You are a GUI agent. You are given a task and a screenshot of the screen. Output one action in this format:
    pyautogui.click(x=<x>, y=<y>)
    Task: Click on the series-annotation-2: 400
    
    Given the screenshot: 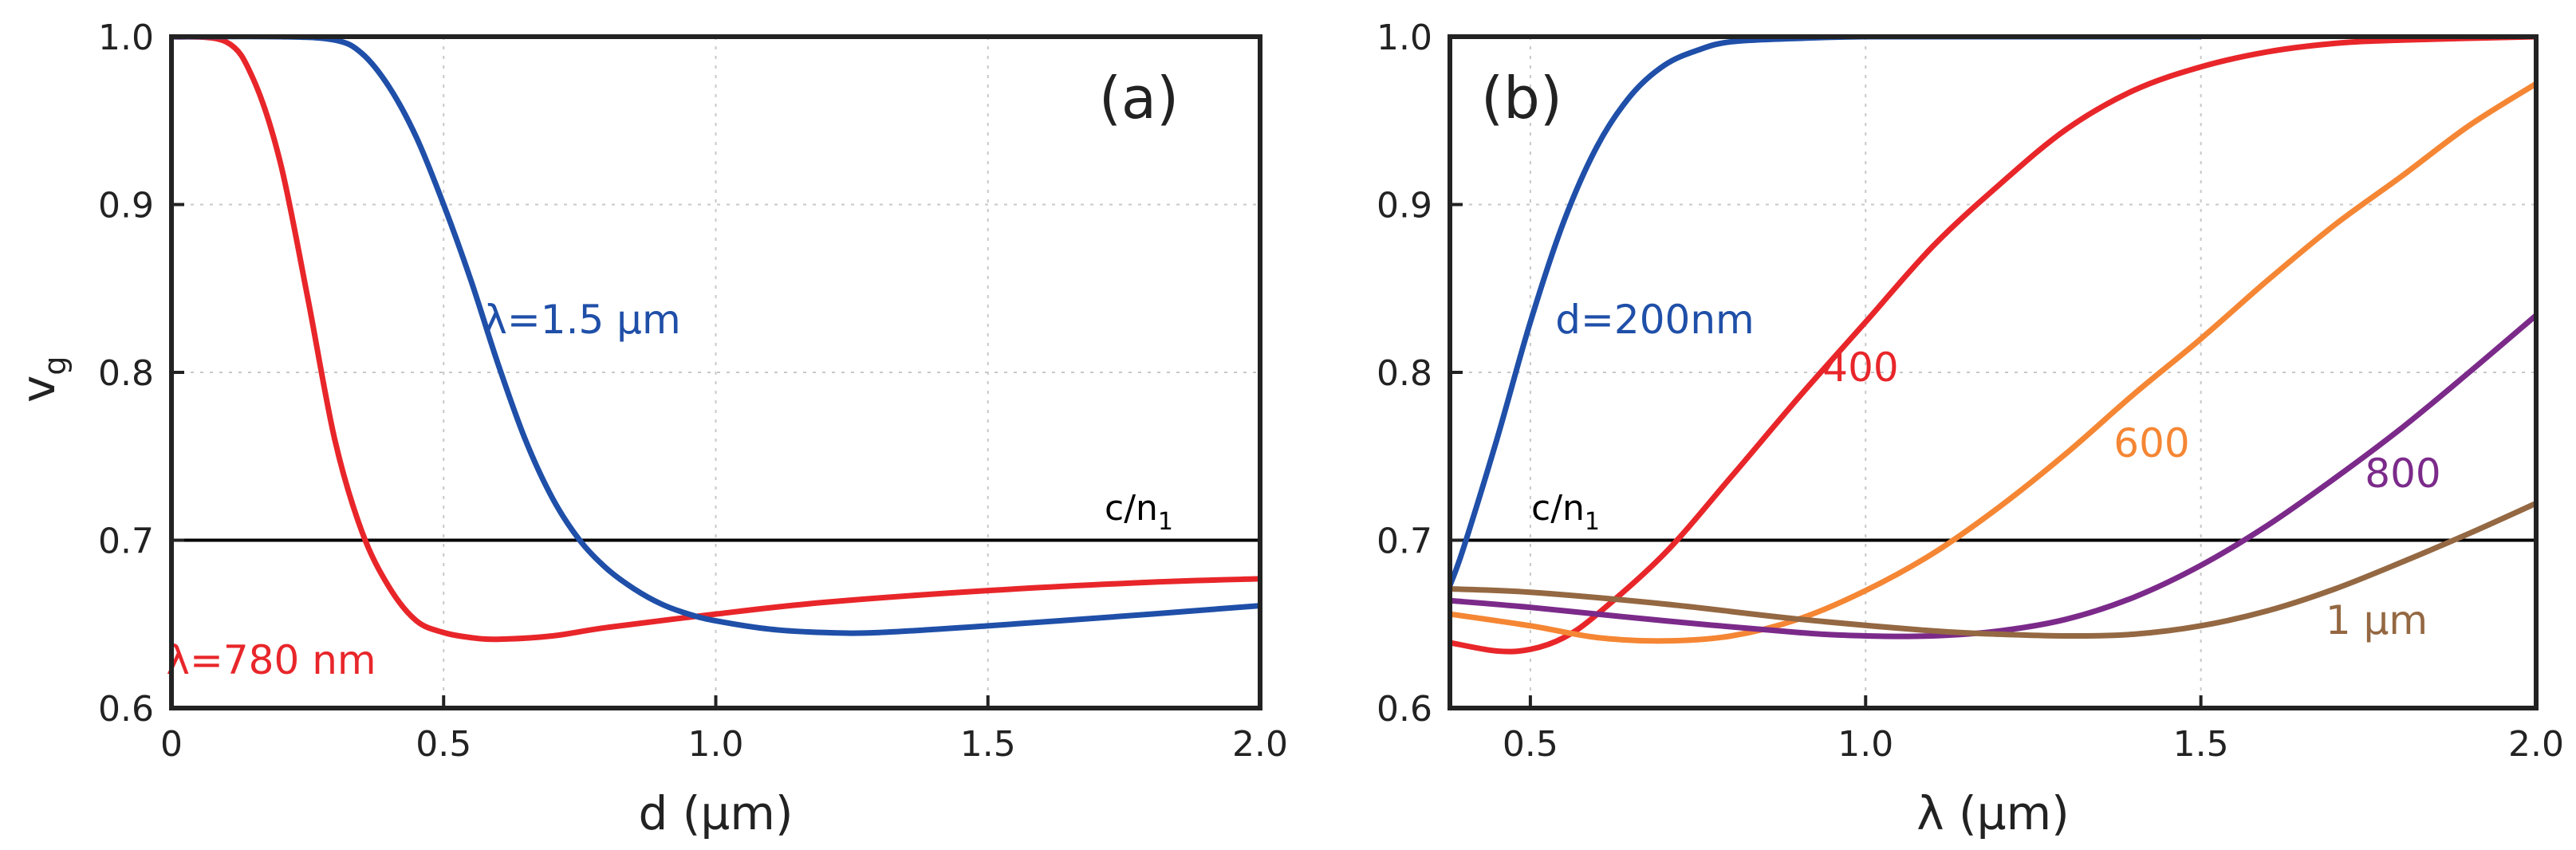 What is the action you would take?
    pyautogui.click(x=1860, y=367)
    